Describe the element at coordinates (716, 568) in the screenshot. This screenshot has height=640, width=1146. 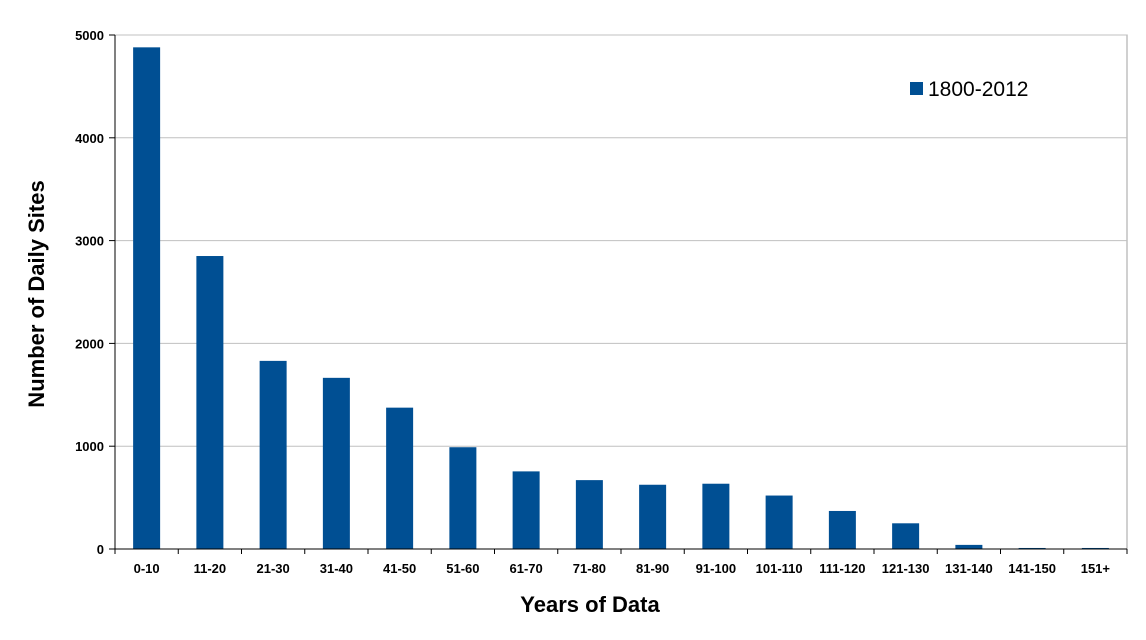
I see `x-tick-label: 91-100` at that location.